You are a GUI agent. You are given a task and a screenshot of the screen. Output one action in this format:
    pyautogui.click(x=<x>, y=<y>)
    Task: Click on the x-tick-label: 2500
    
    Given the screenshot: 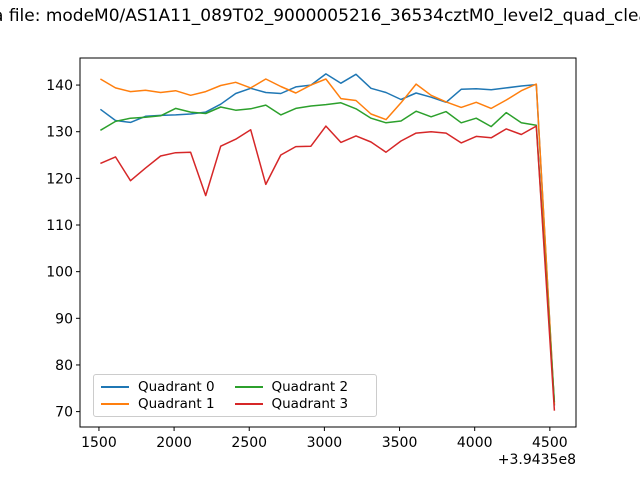 What is the action you would take?
    pyautogui.click(x=249, y=443)
    